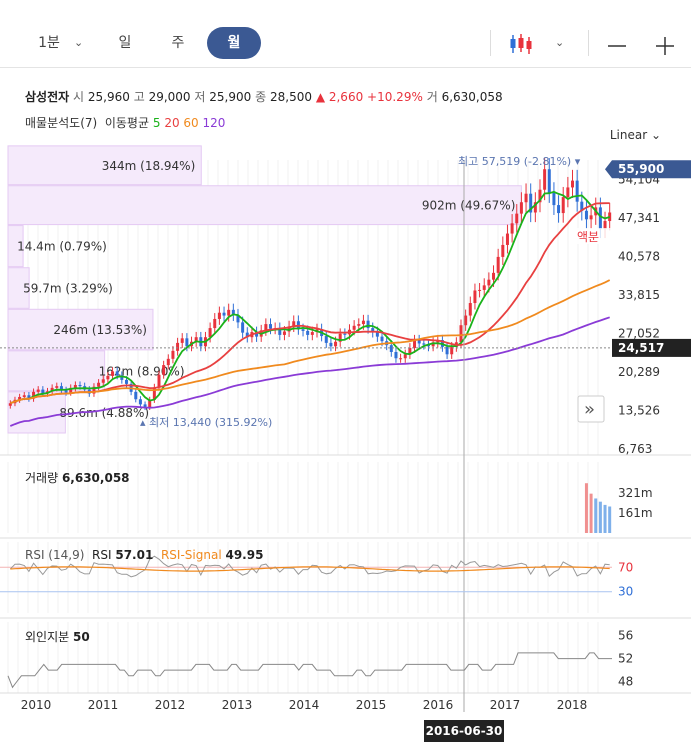  I want to click on y-tick-label: 27,052, so click(639, 333).